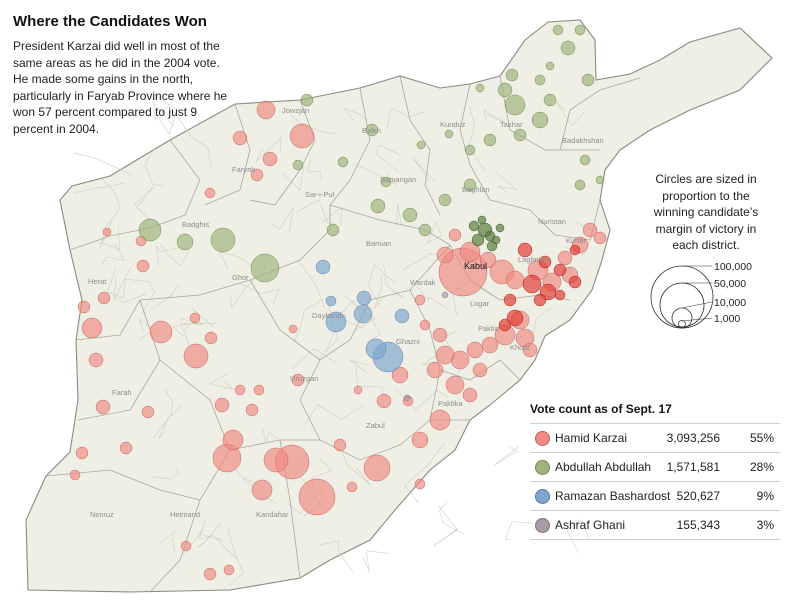 The image size is (785, 609). What do you see at coordinates (655, 496) in the screenshot?
I see `legend-row-bashardost: Ramazan Bashardost 520,627 9%` at bounding box center [655, 496].